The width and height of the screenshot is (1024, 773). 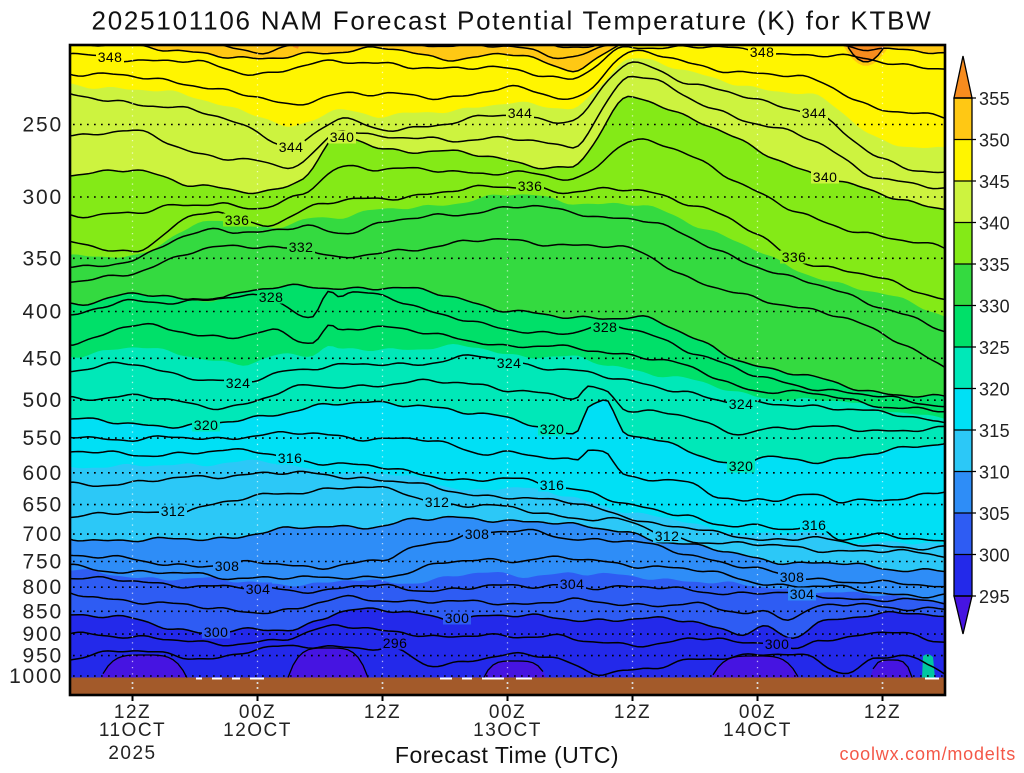 What do you see at coordinates (994, 473) in the screenshot?
I see `svg-text: 310` at bounding box center [994, 473].